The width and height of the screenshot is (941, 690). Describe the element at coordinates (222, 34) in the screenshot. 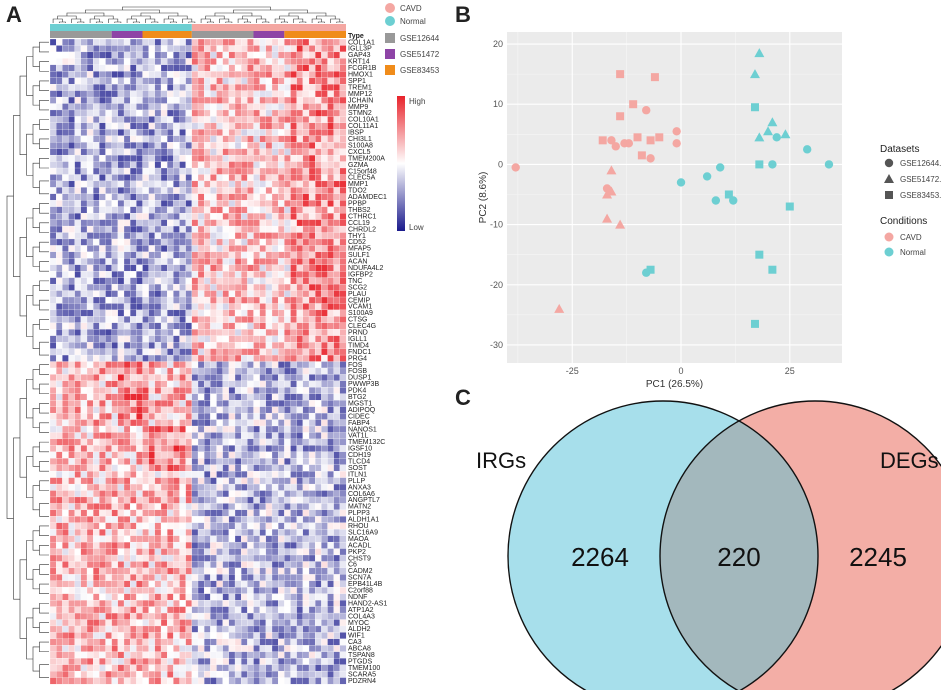

I see `dataset-annotation-gse12644` at that location.